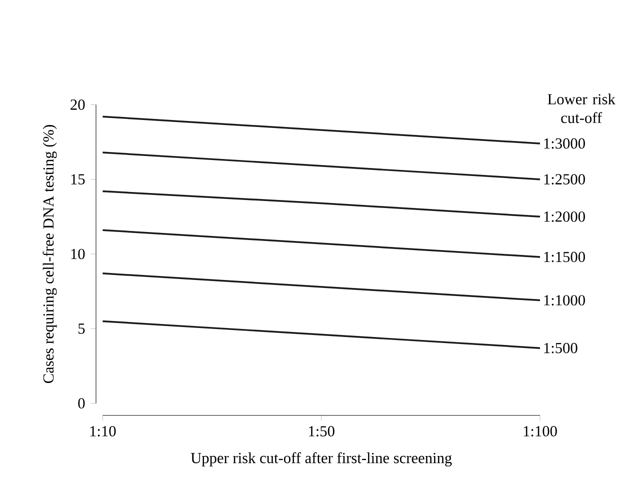 The height and width of the screenshot is (490, 638). I want to click on x-tick-label: 1:100, so click(540, 431).